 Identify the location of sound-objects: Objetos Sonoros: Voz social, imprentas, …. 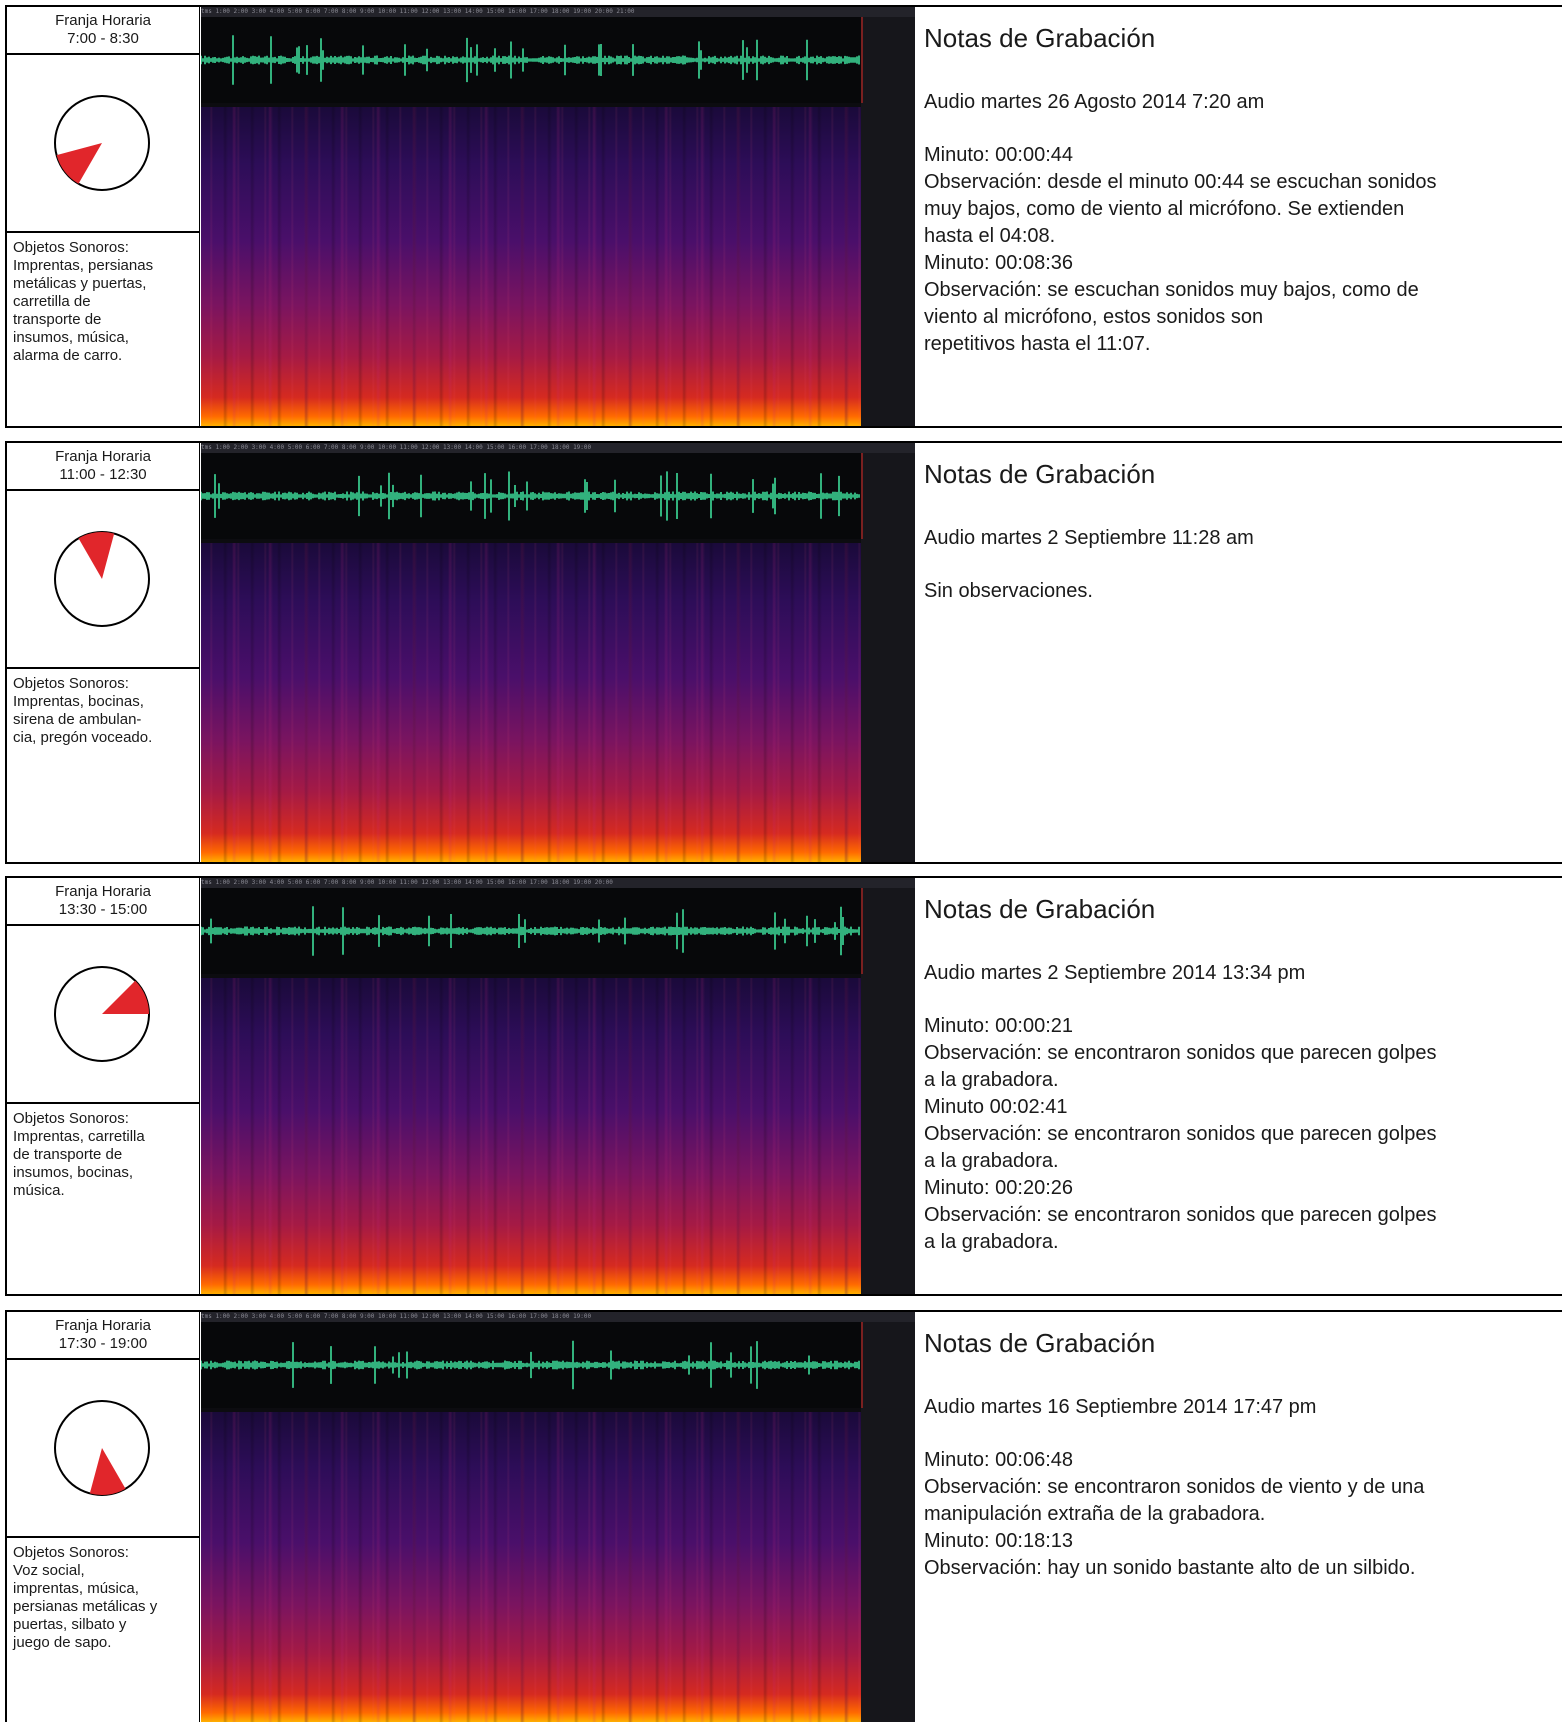
(85, 1597).